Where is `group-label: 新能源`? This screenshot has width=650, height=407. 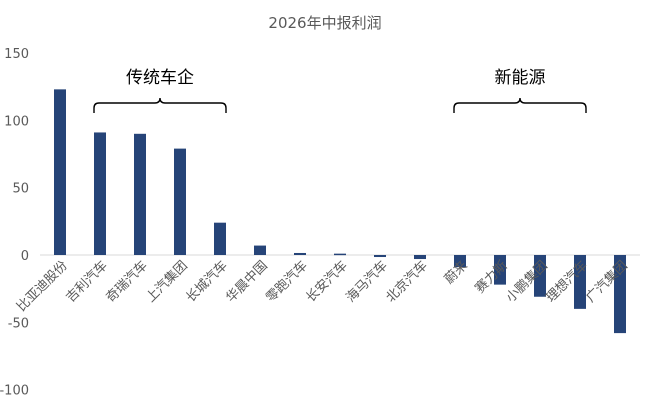 group-label: 新能源 is located at coordinates (520, 78).